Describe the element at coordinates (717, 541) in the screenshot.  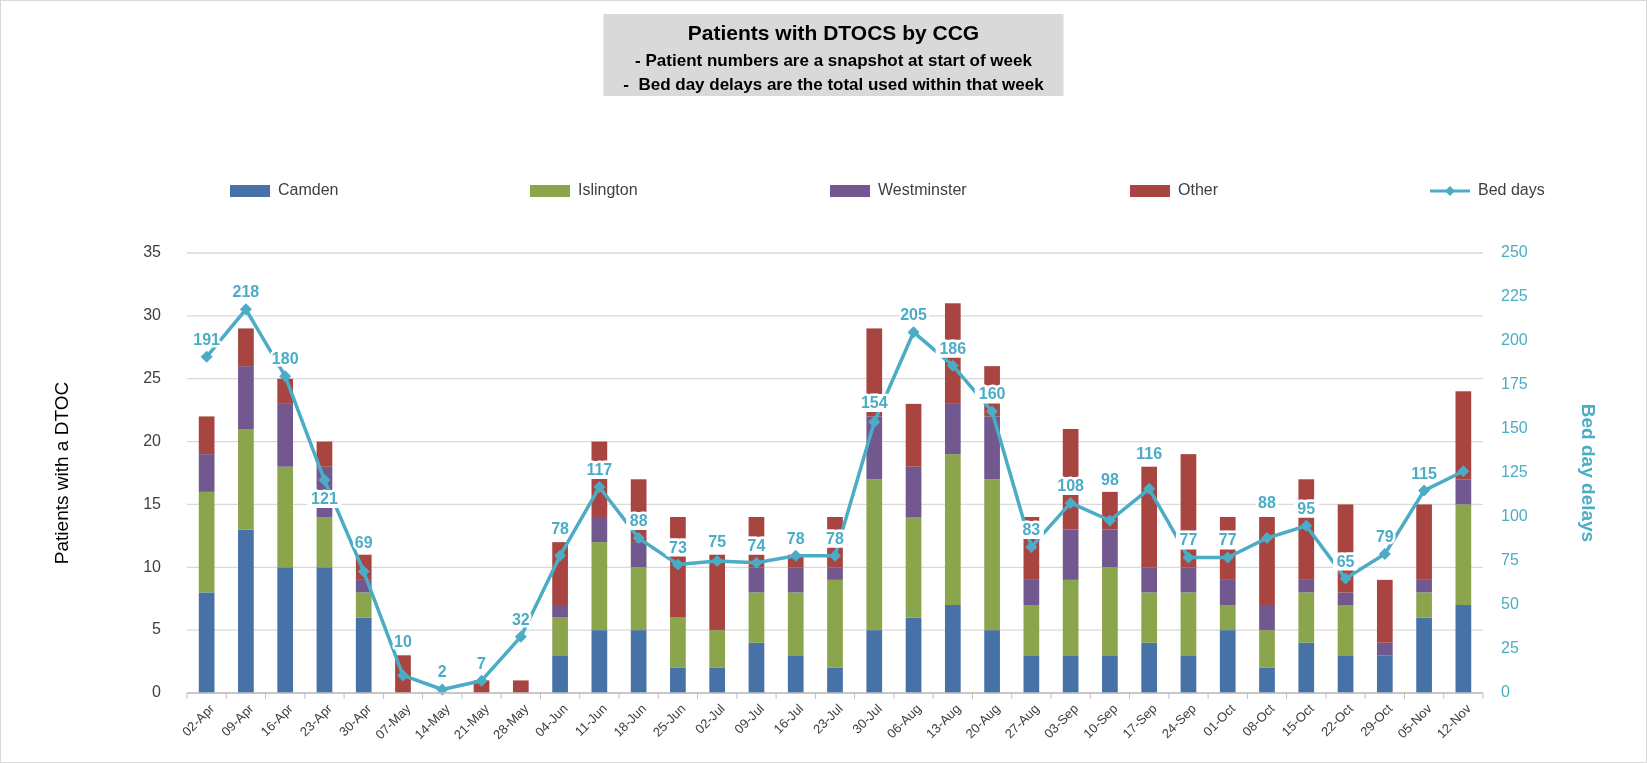
I see `data-label: 75` at that location.